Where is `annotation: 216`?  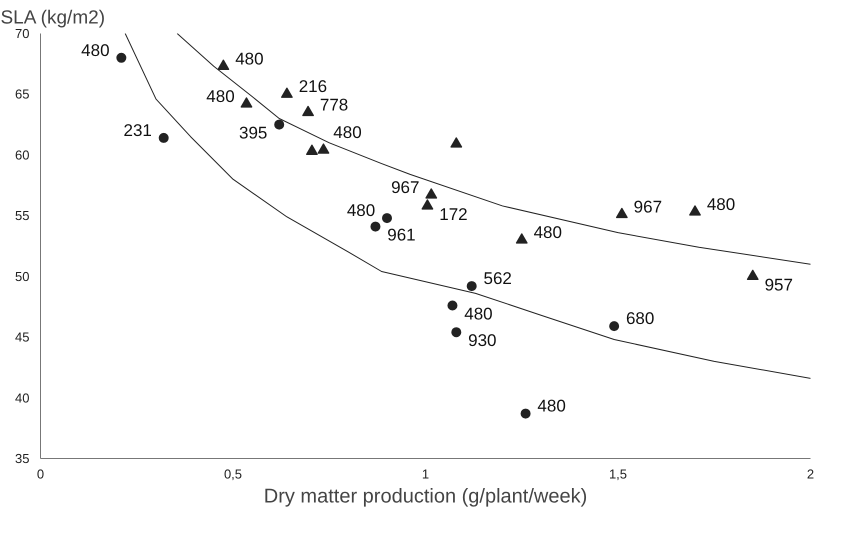
annotation: 216 is located at coordinates (313, 86).